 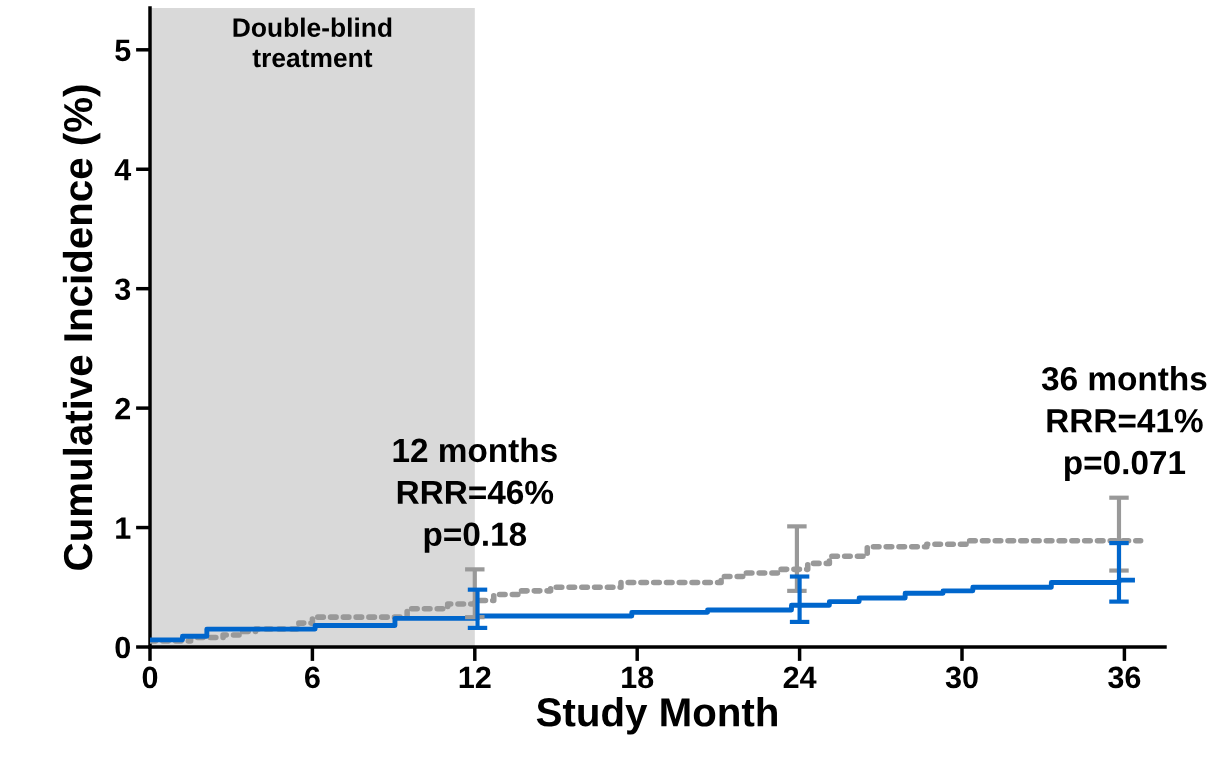 What do you see at coordinates (122, 289) in the screenshot?
I see `y-tick-label: 3` at bounding box center [122, 289].